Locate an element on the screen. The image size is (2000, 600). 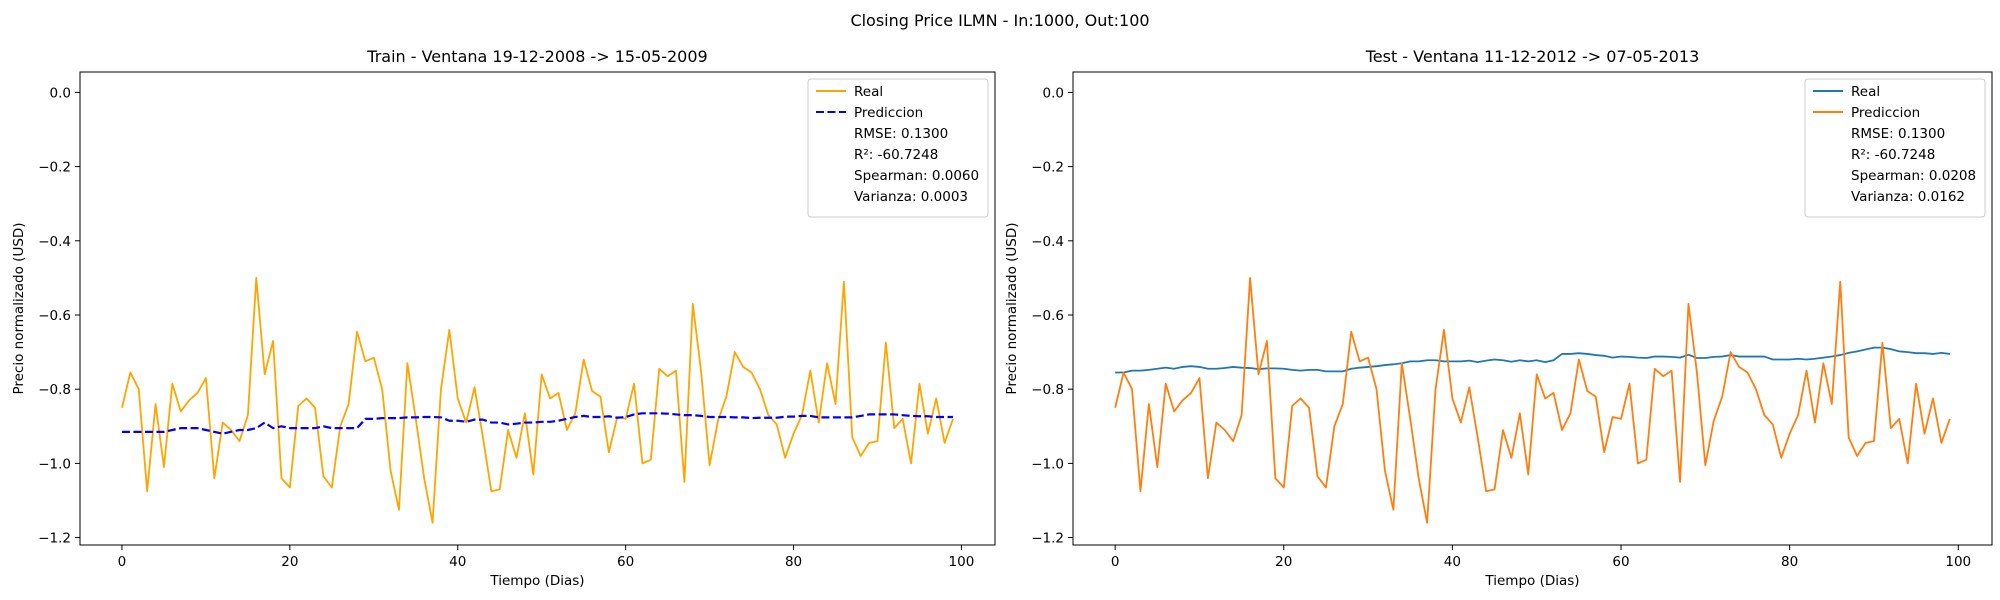
train-y-tick-label: −0.2 is located at coordinates (54, 168).